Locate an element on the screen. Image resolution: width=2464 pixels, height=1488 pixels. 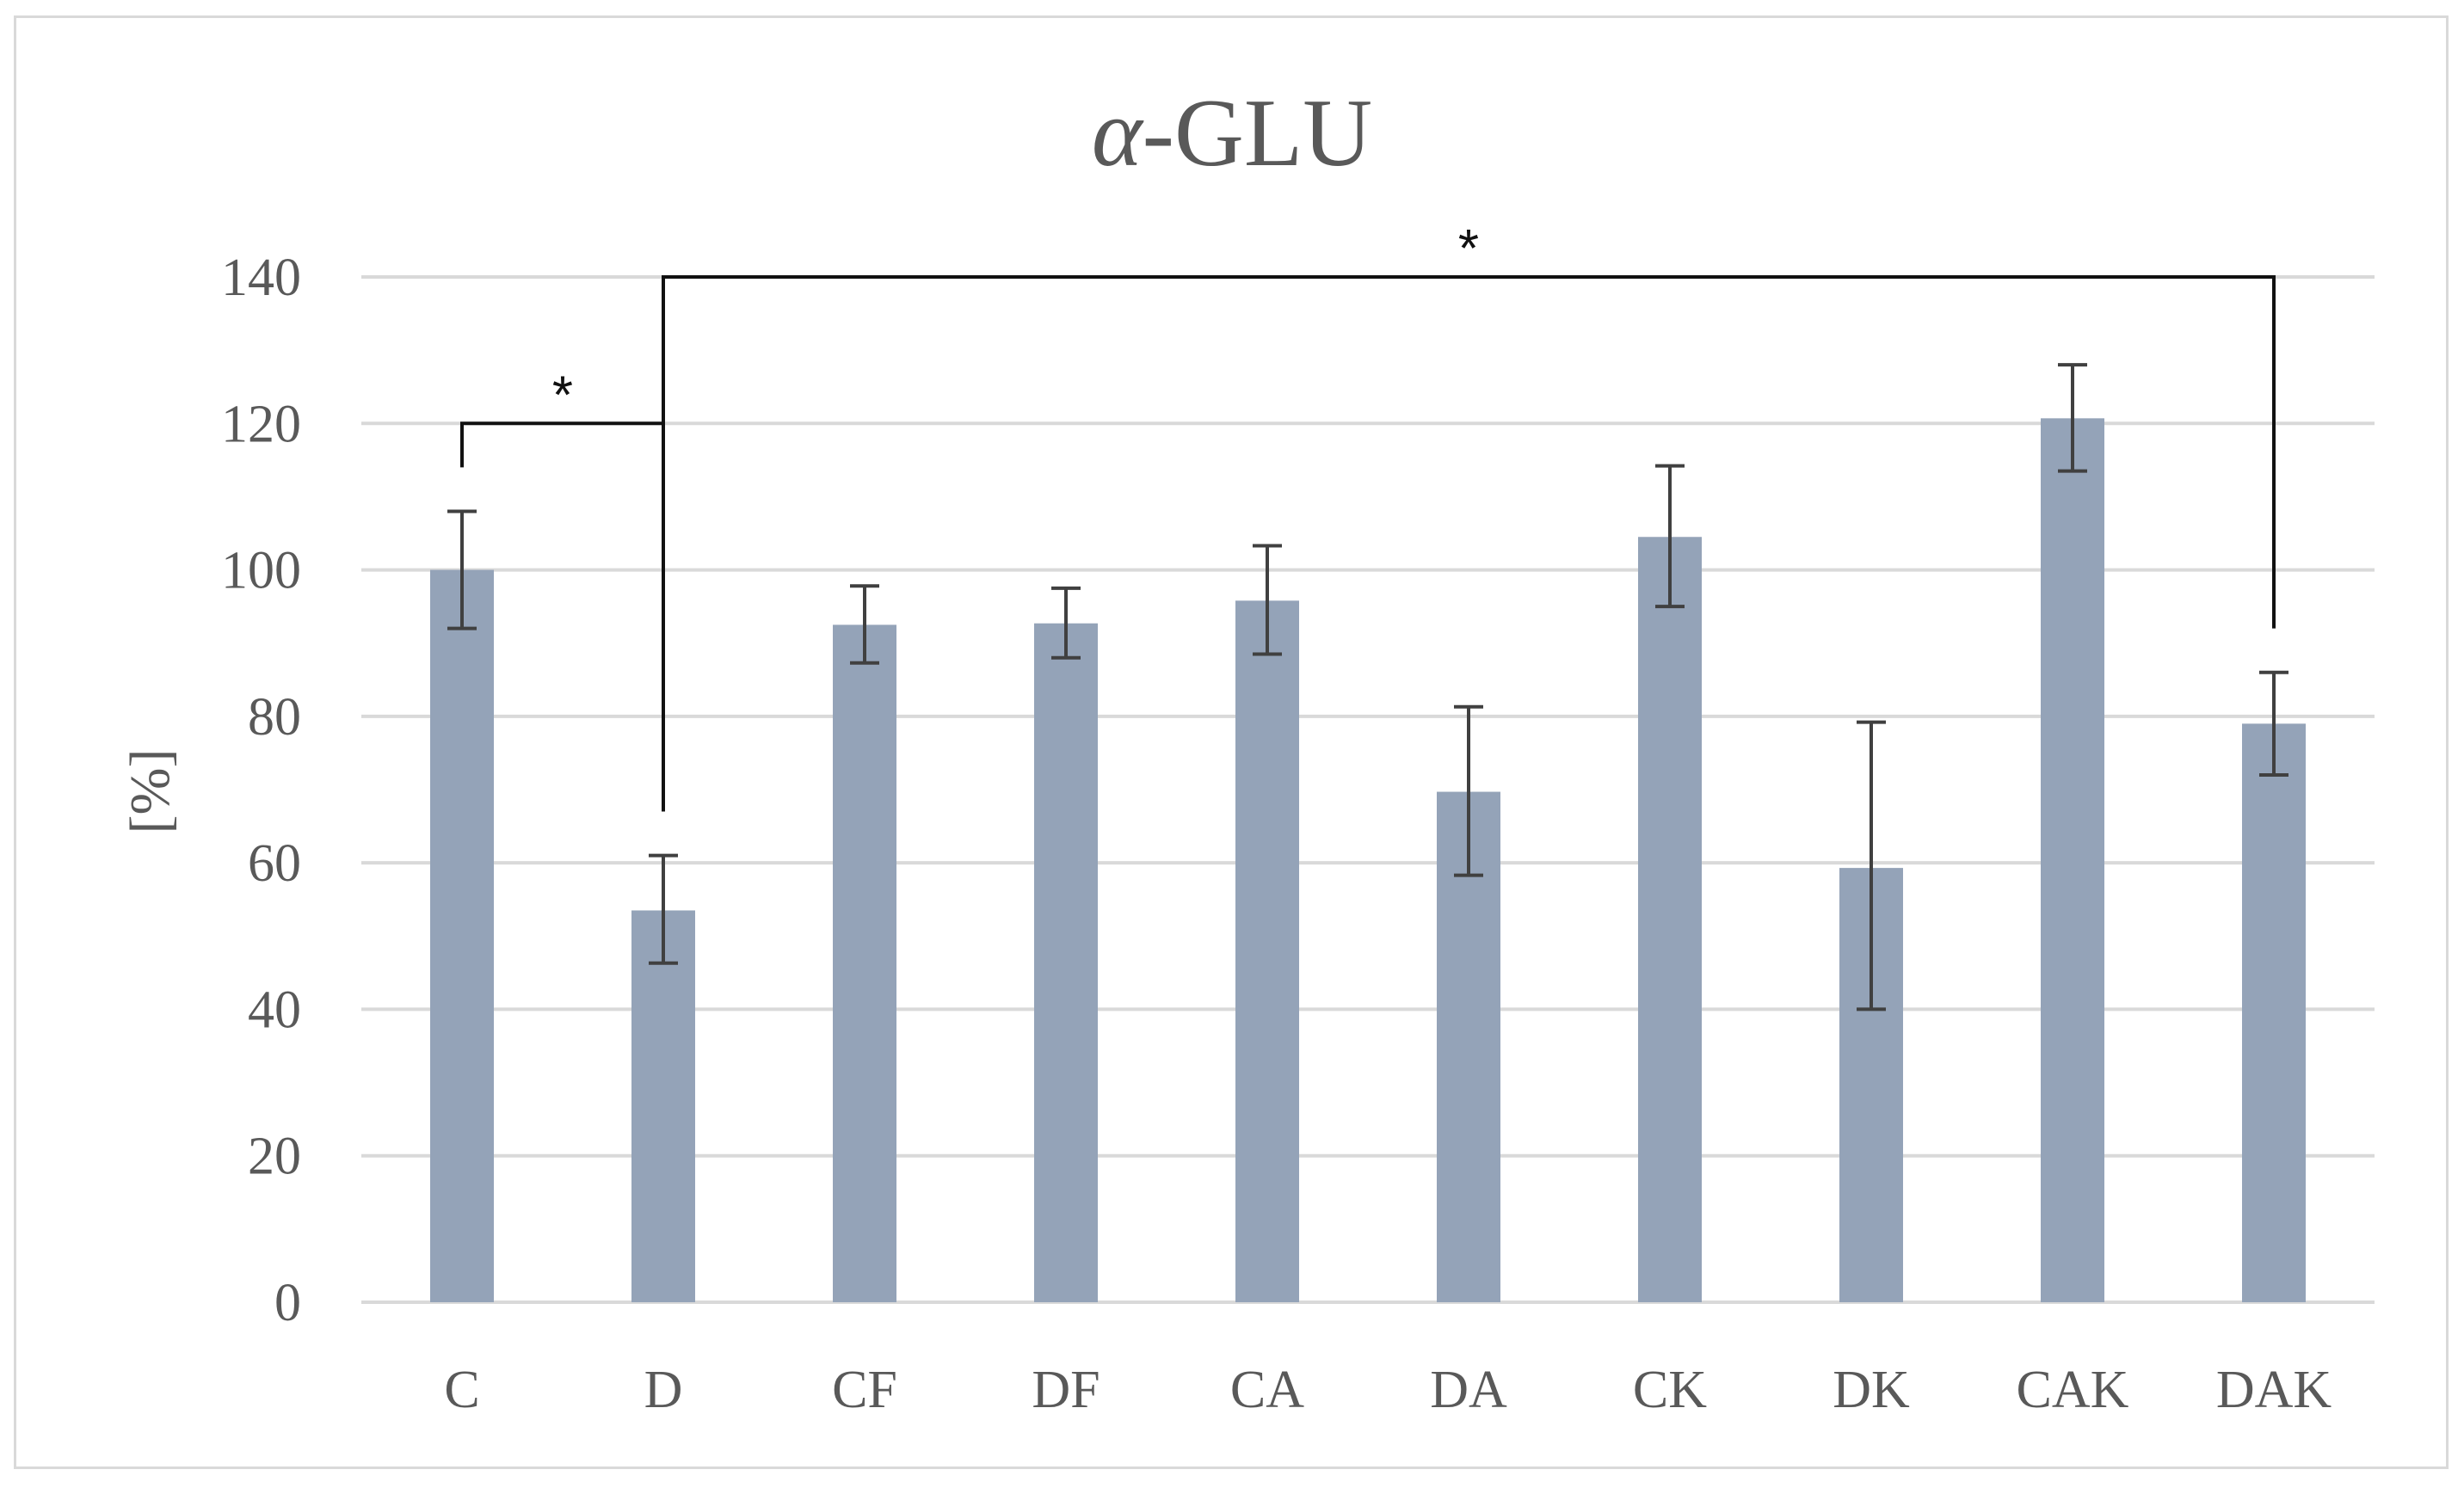
y-tick-label: 0 is located at coordinates (287, 1303).